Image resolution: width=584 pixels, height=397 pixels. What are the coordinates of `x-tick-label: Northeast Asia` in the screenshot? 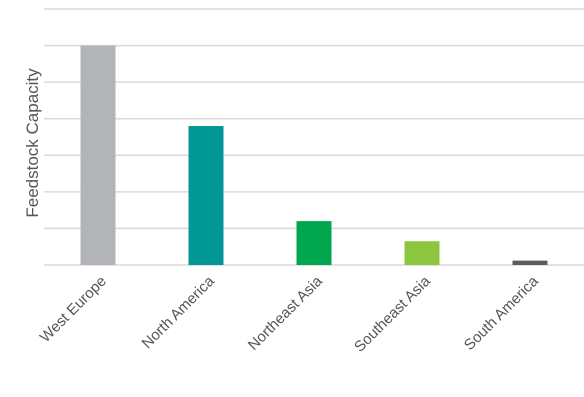 It's located at (285, 312).